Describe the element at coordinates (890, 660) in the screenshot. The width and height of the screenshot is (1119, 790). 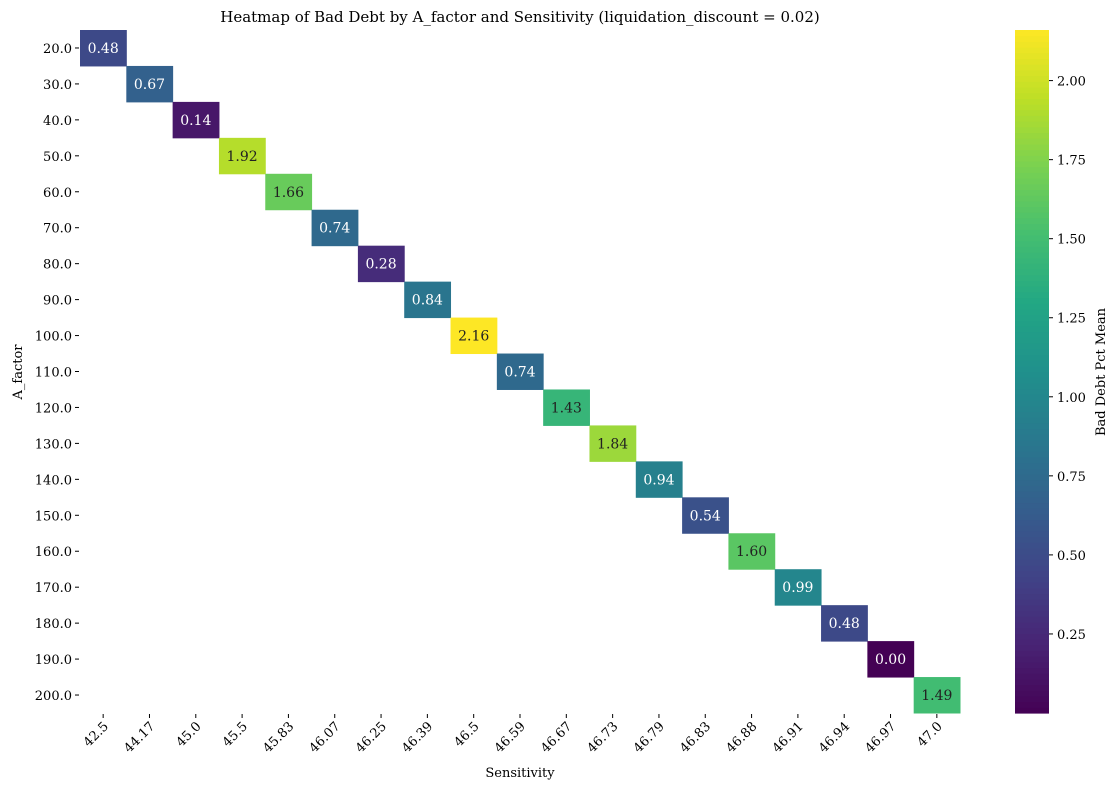
I see `cell-value-label: 0.00` at that location.